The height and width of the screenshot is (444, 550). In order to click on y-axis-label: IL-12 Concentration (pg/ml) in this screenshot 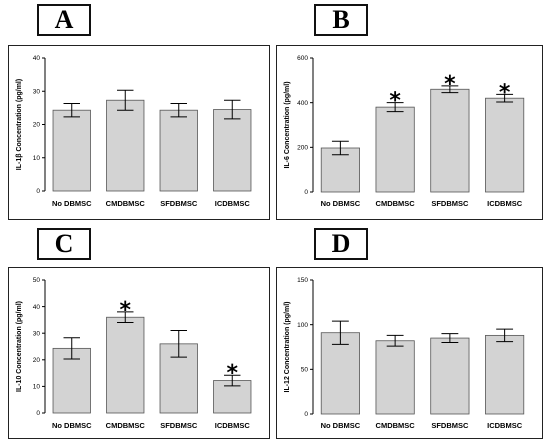, I will do `click(287, 347)`.